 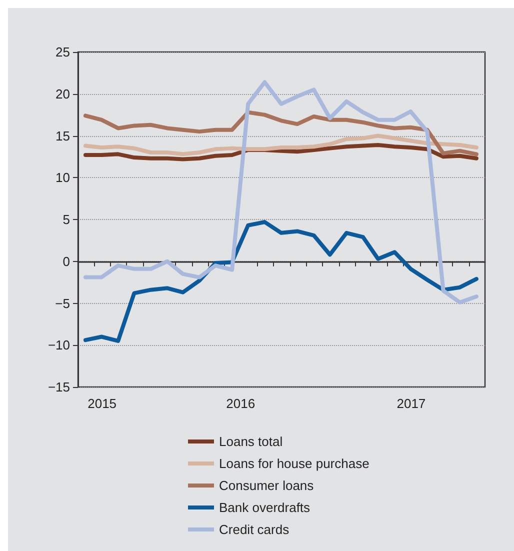 I want to click on x-tick-label: 2015, so click(x=102, y=403).